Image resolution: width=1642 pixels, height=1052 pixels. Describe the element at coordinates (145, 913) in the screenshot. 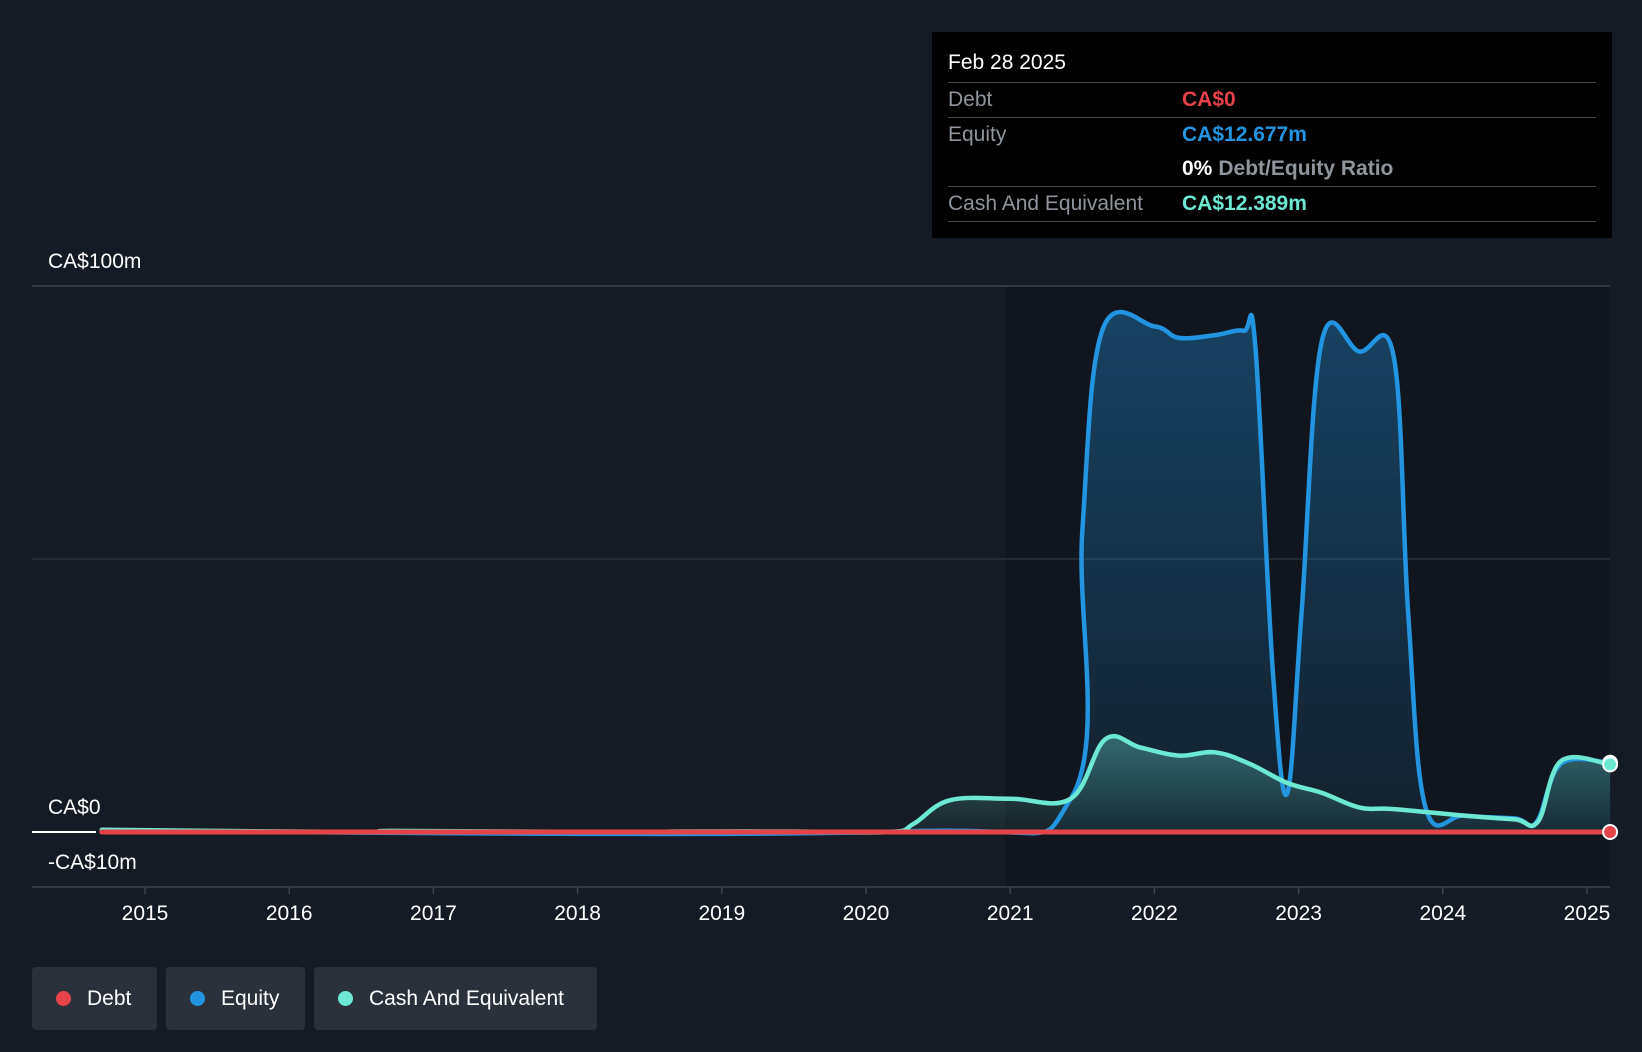

I see `x-tick-label: 2015` at that location.